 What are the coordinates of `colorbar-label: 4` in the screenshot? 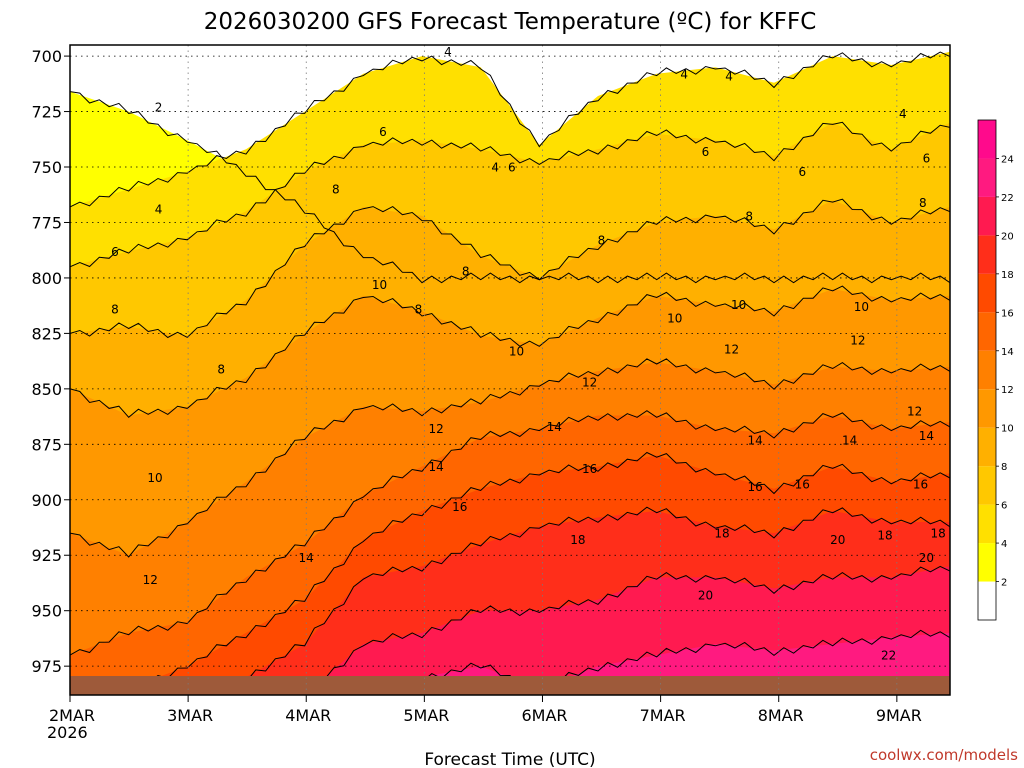 It's located at (1004, 544).